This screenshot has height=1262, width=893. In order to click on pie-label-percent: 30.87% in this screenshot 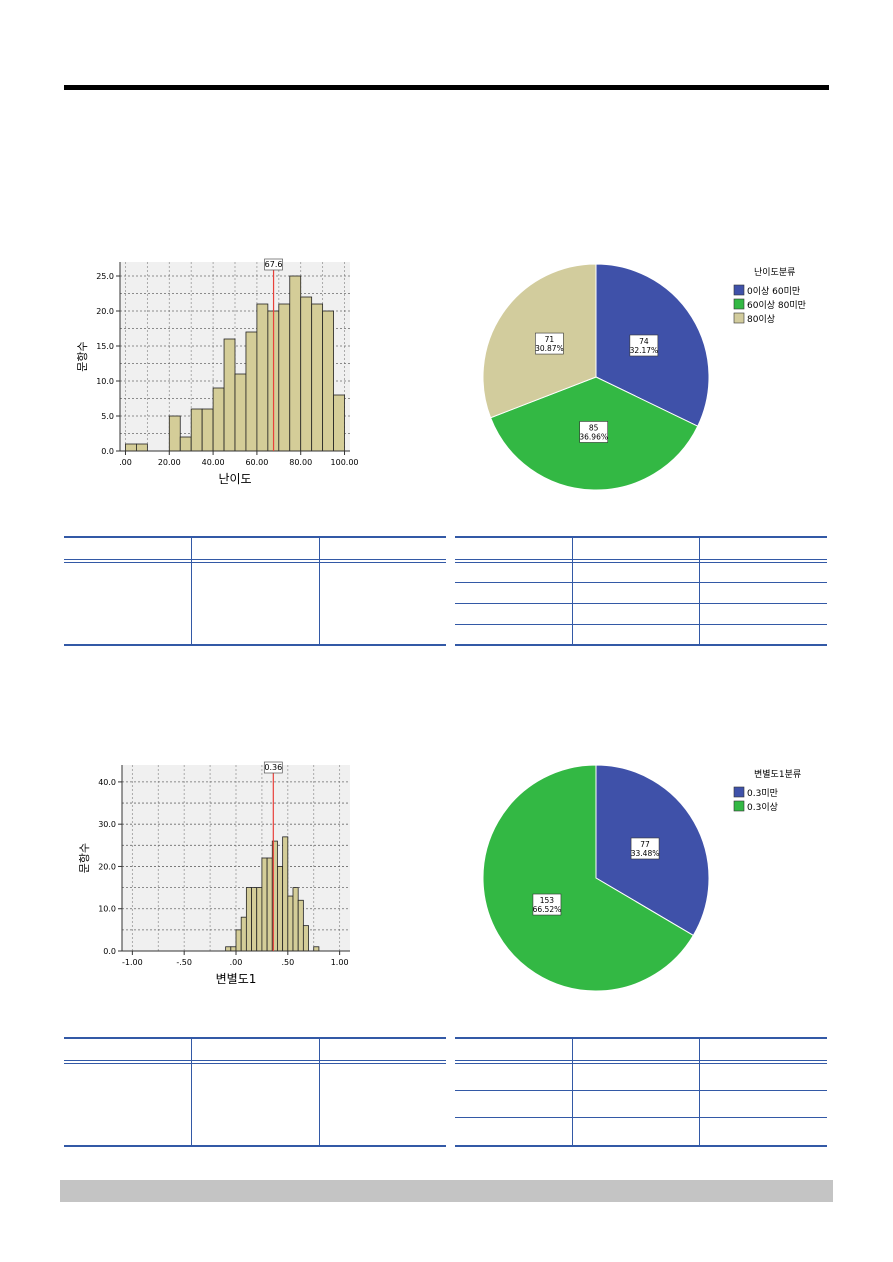, I will do `click(549, 348)`.